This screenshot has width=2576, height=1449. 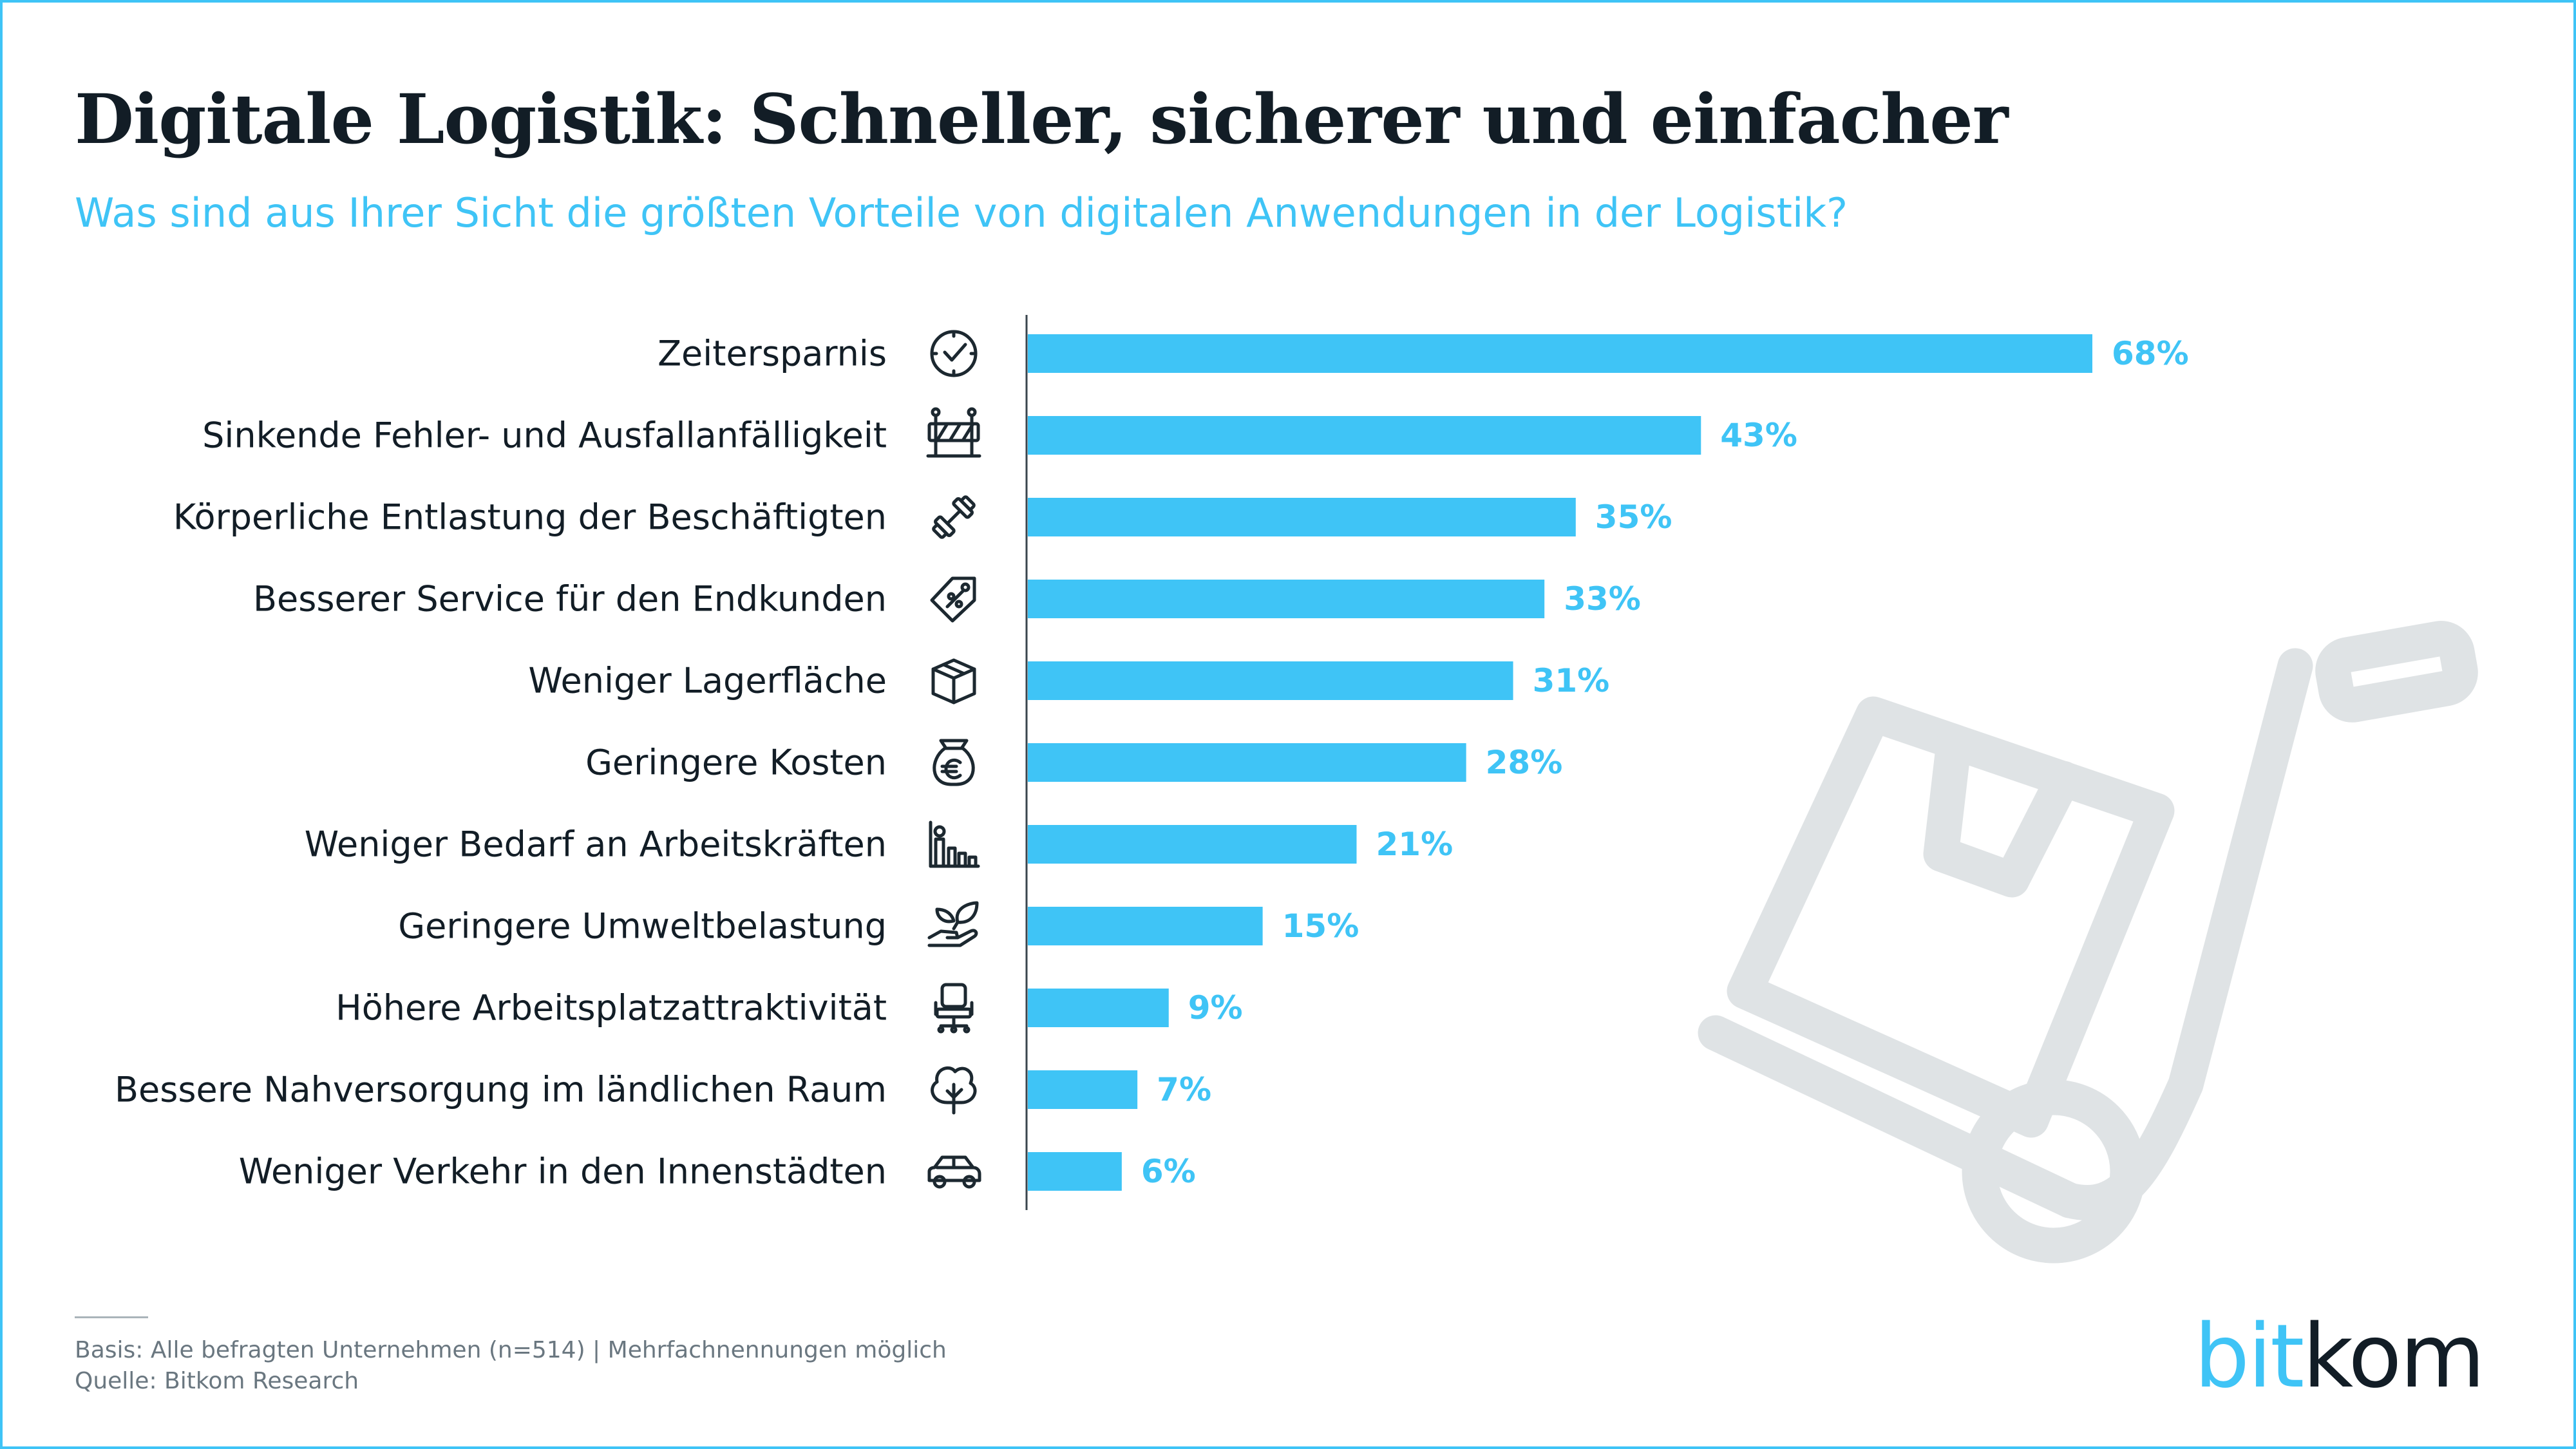 I want to click on value-label: 43%, so click(x=1758, y=435).